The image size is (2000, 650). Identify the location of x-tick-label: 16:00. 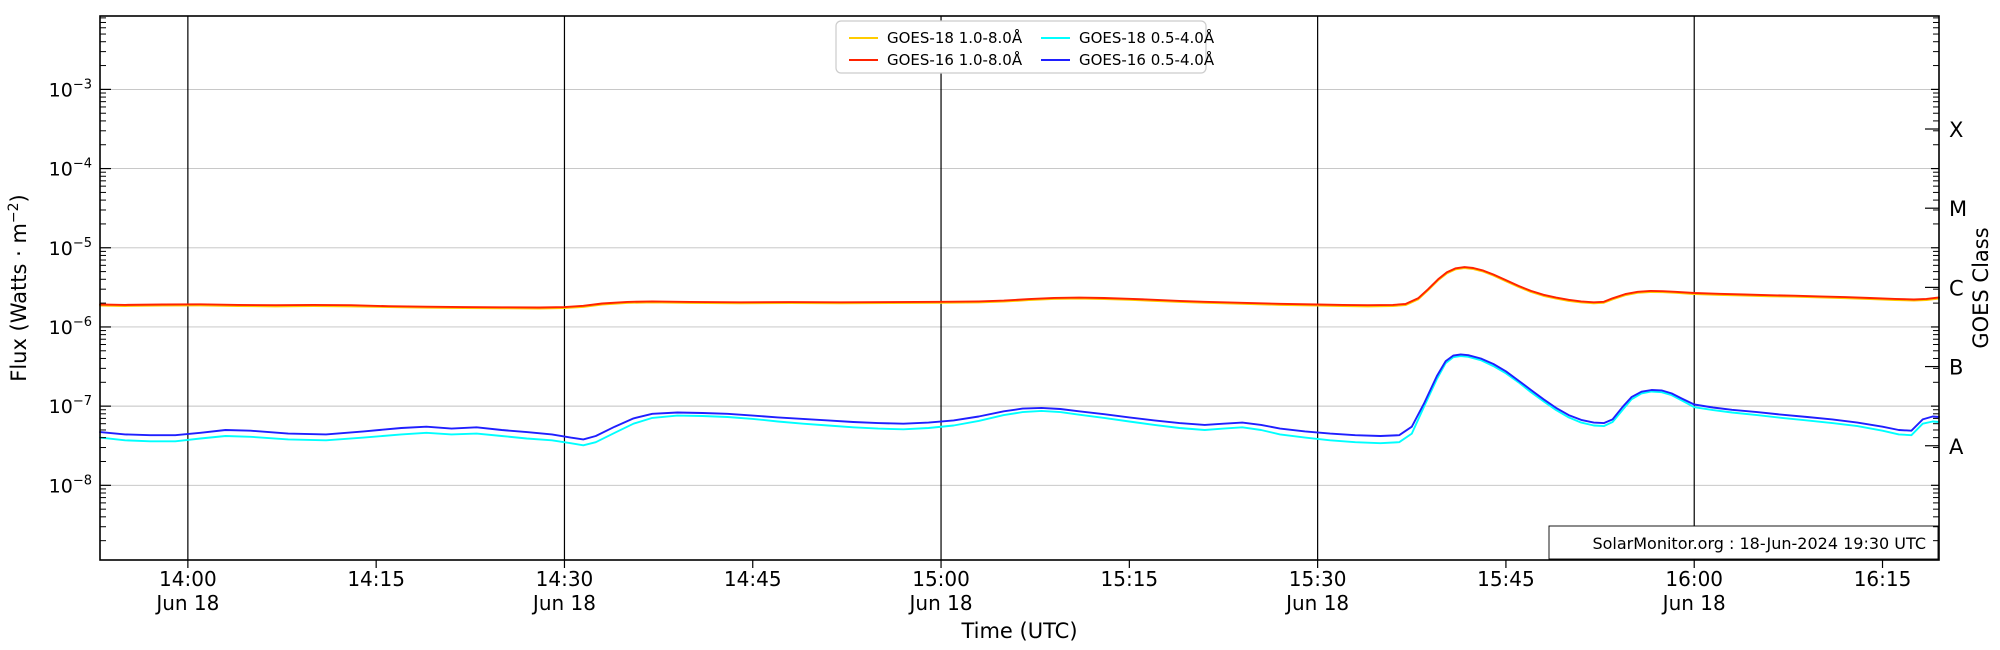
(1694, 579).